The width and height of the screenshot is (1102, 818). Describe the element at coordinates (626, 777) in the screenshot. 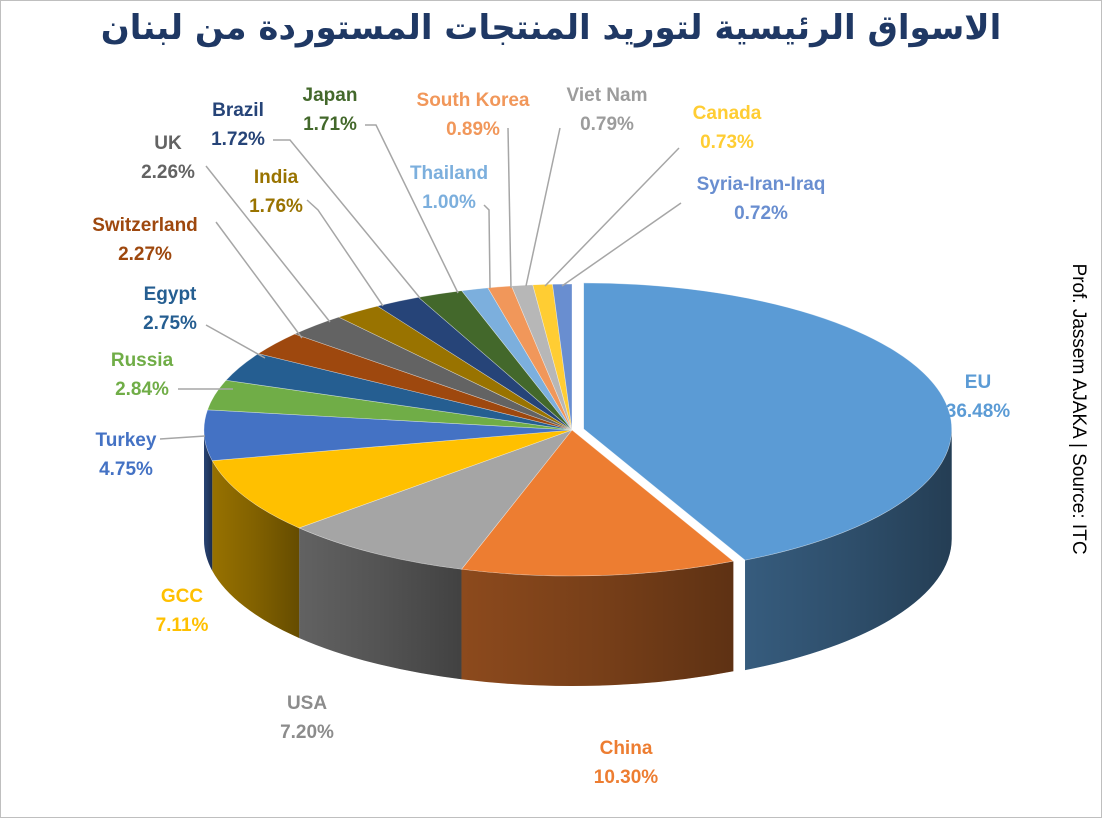

I see `label-value-china: 10.30%` at that location.